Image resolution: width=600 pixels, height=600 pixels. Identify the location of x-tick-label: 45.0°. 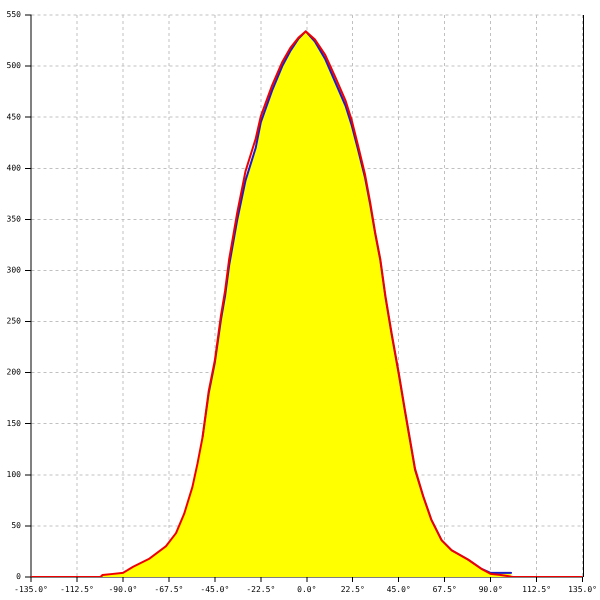
(398, 589).